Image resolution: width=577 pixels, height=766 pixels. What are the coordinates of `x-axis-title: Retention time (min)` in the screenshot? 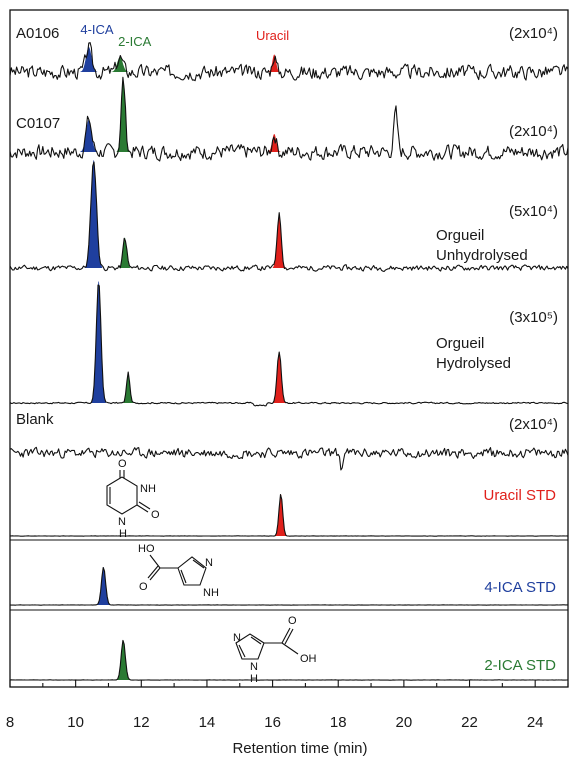 It's located at (299, 748).